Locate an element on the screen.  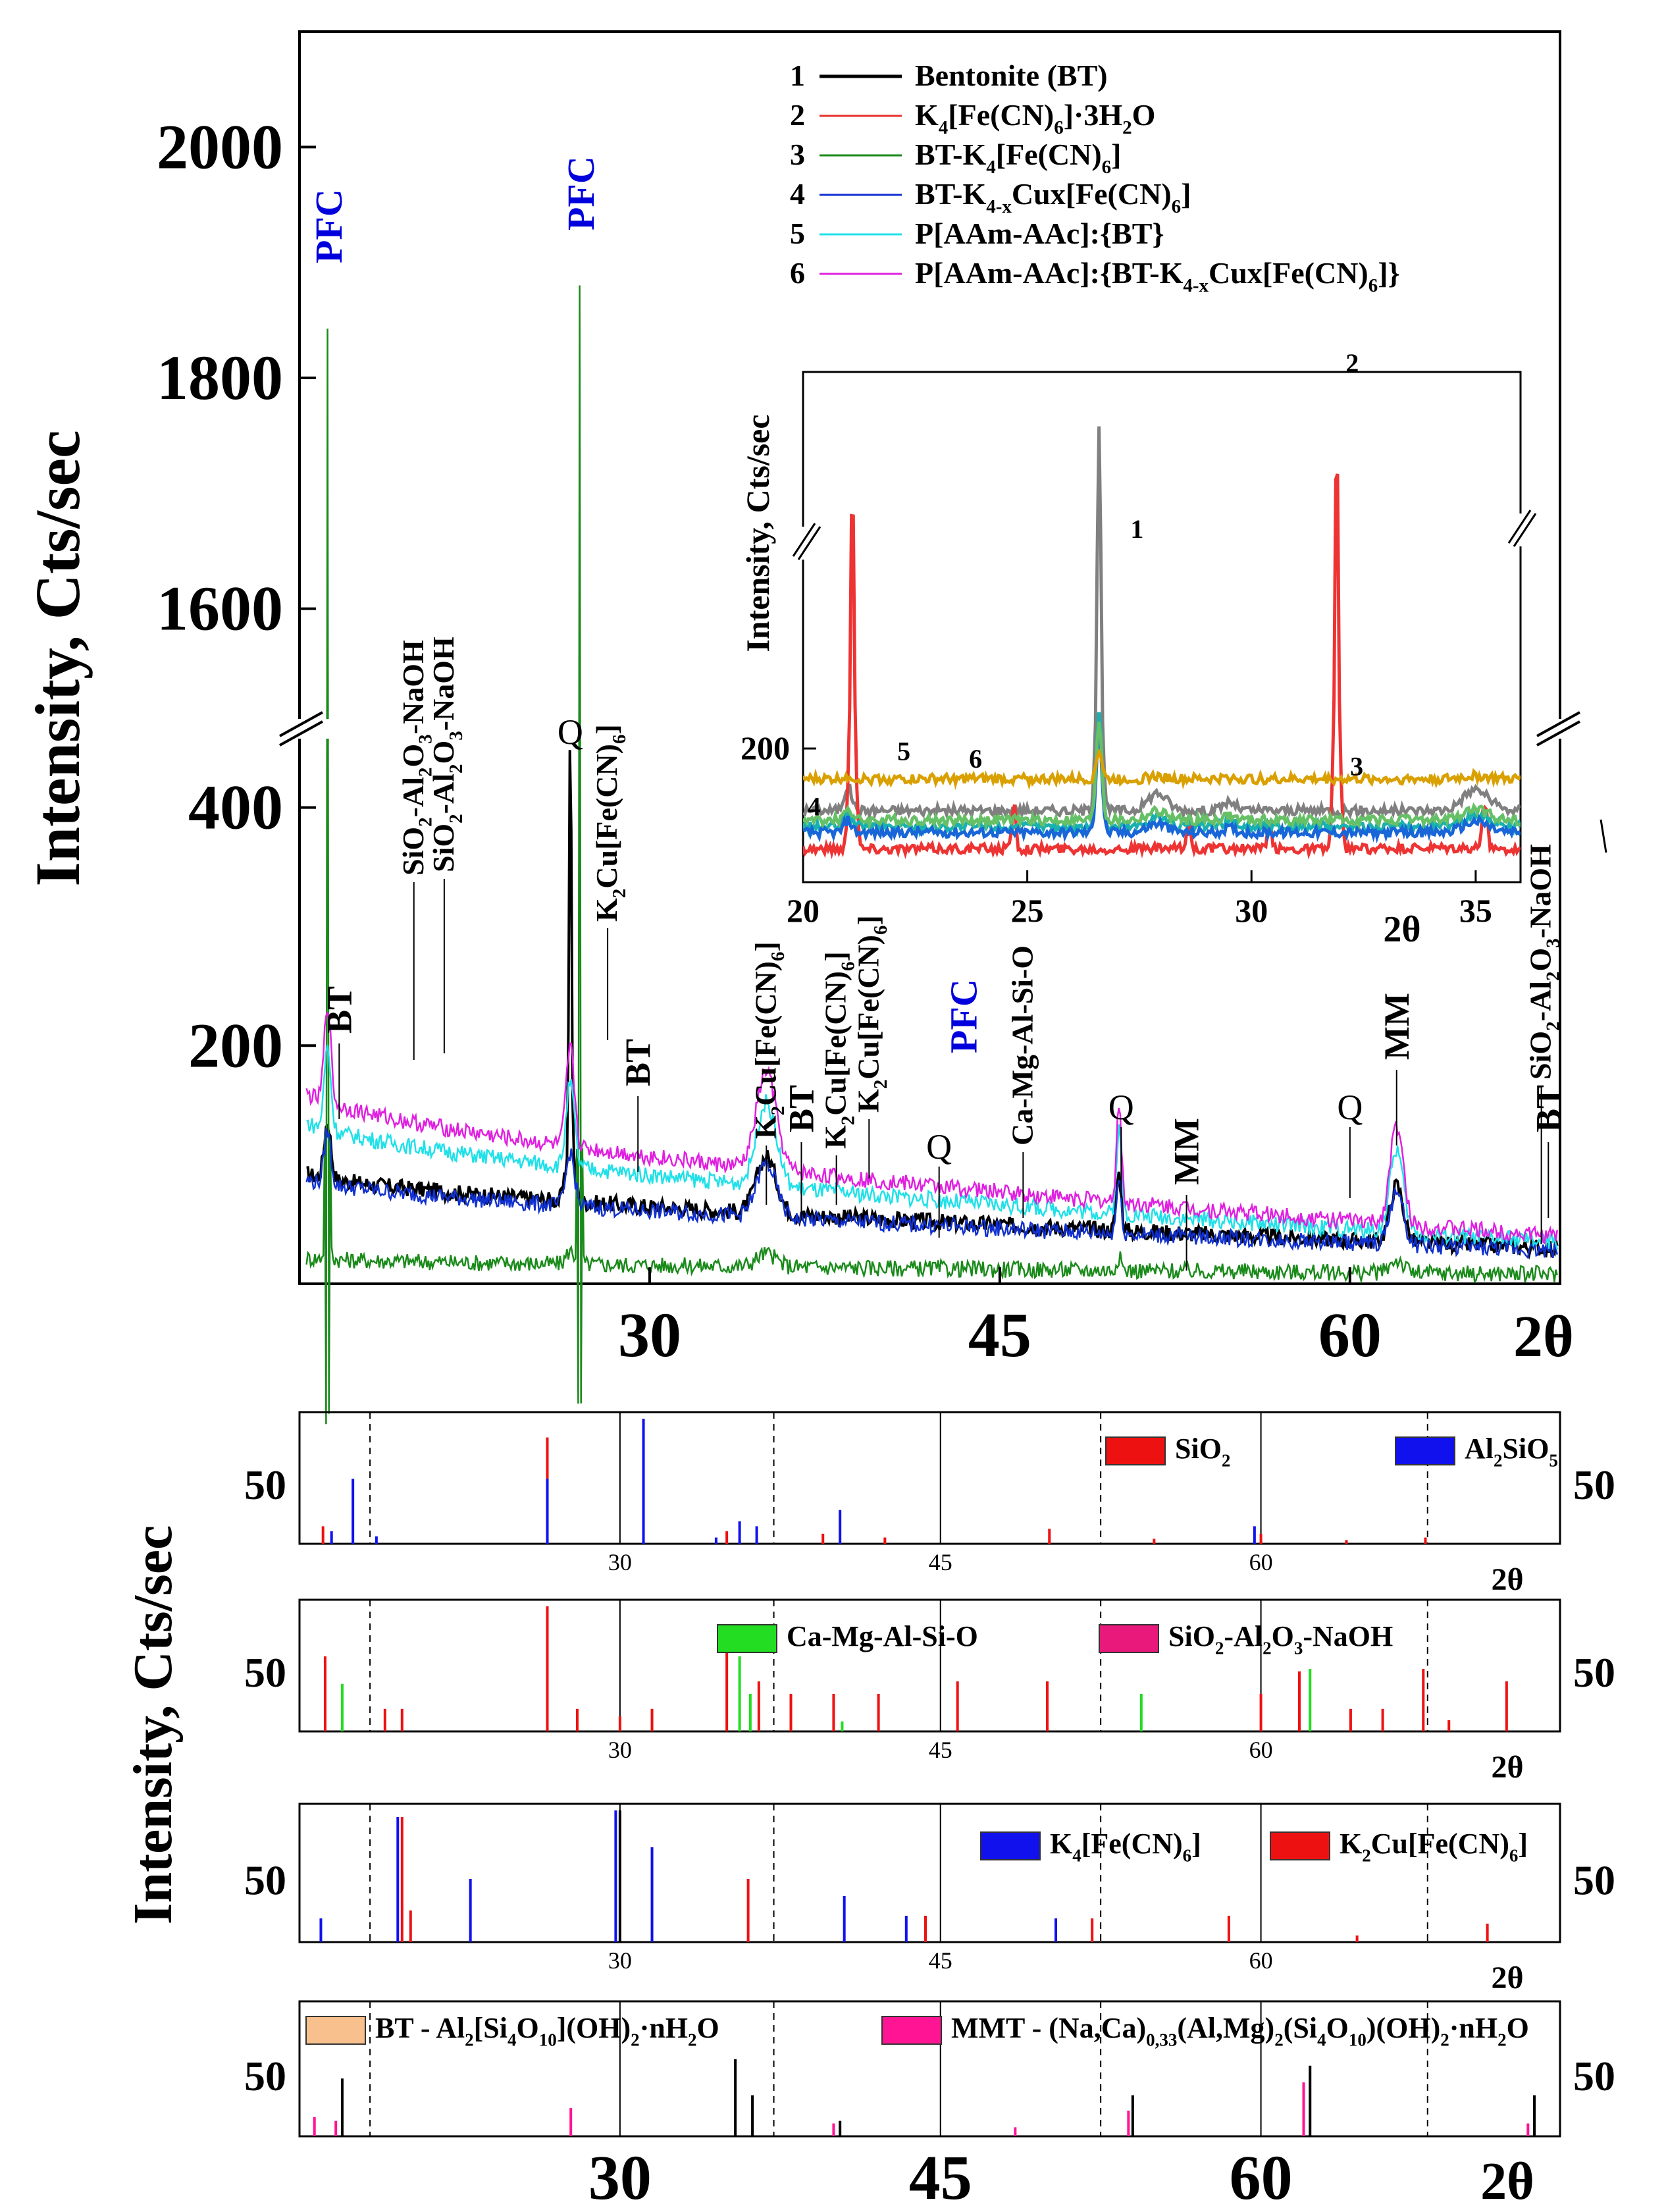
main-y-axis-label: Intensity, Cts/sec is located at coordinates (57, 658).